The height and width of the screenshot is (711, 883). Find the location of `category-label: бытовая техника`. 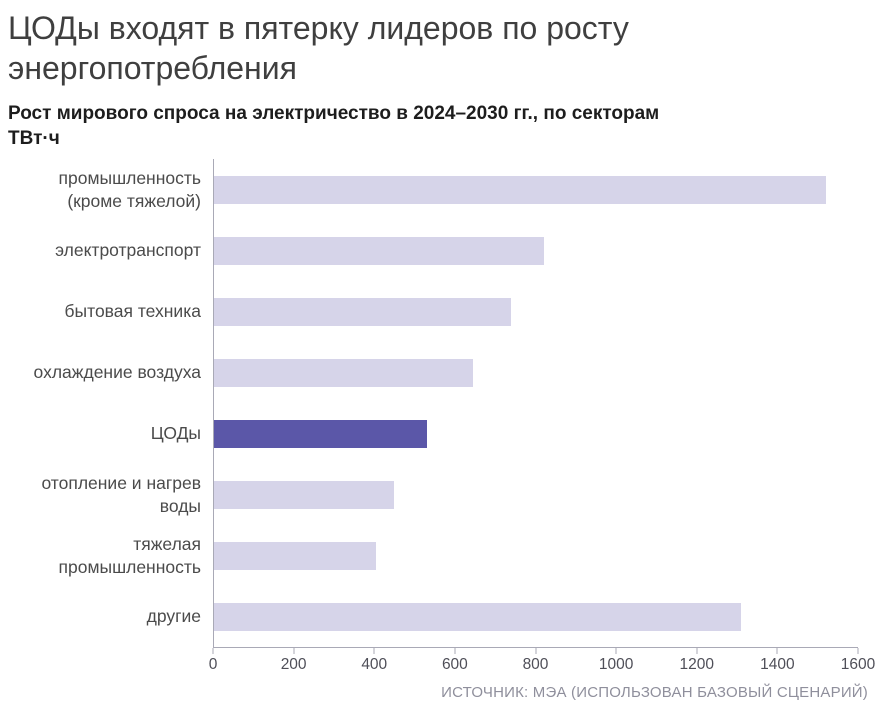

category-label: бытовая техника is located at coordinates (132, 311).